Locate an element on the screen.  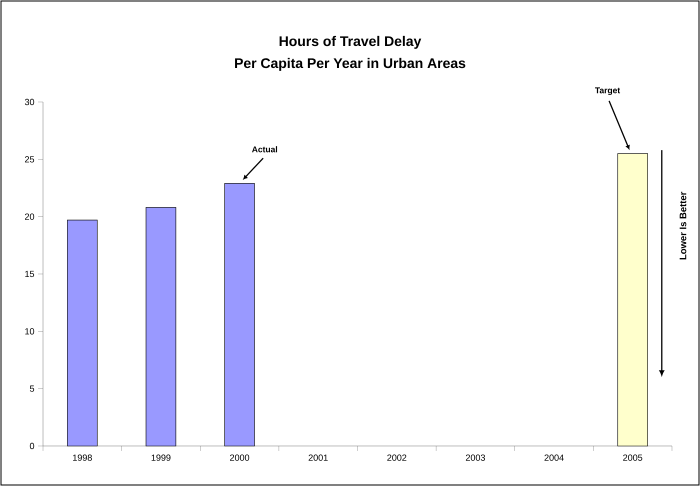
chart-title: Hours of Travel Delay is located at coordinates (351, 42).